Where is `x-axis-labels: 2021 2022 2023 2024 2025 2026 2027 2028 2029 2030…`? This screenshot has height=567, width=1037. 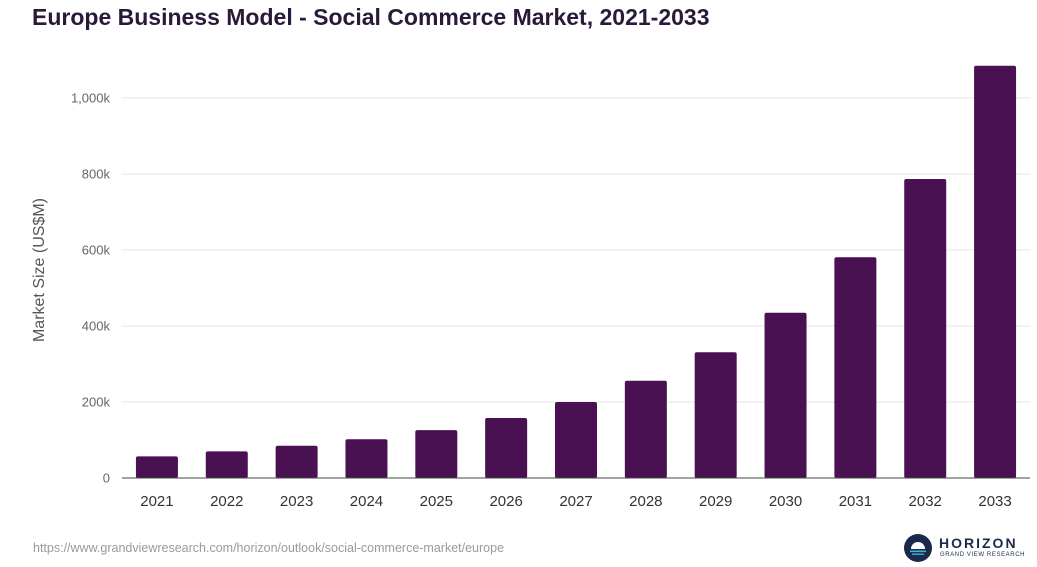
x-axis-labels: 2021 2022 2023 2024 2025 2026 2027 2028 2029 2030… is located at coordinates (576, 501).